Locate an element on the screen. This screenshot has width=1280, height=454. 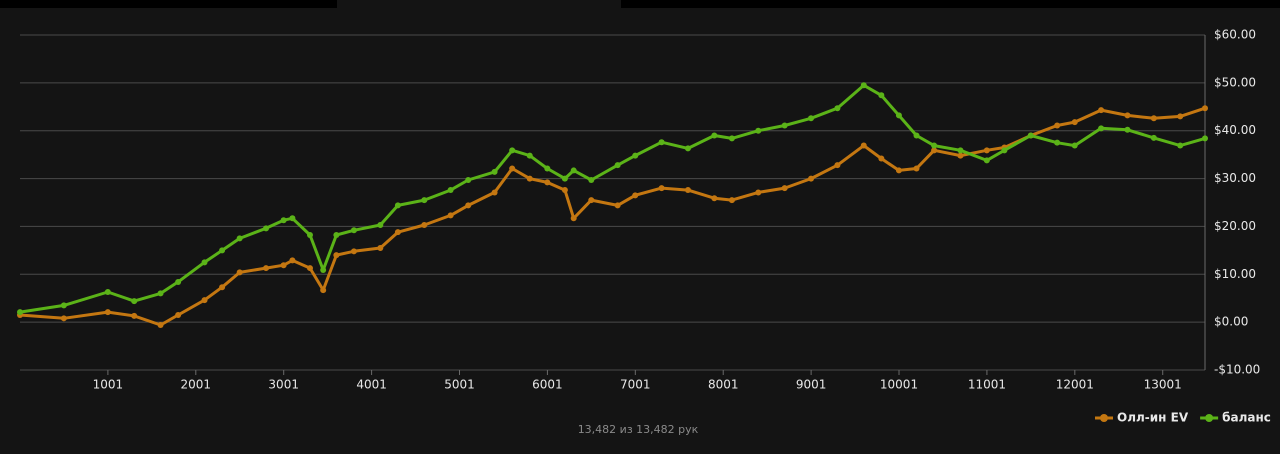
y-tick-label: -$10.00 is located at coordinates (1237, 370).